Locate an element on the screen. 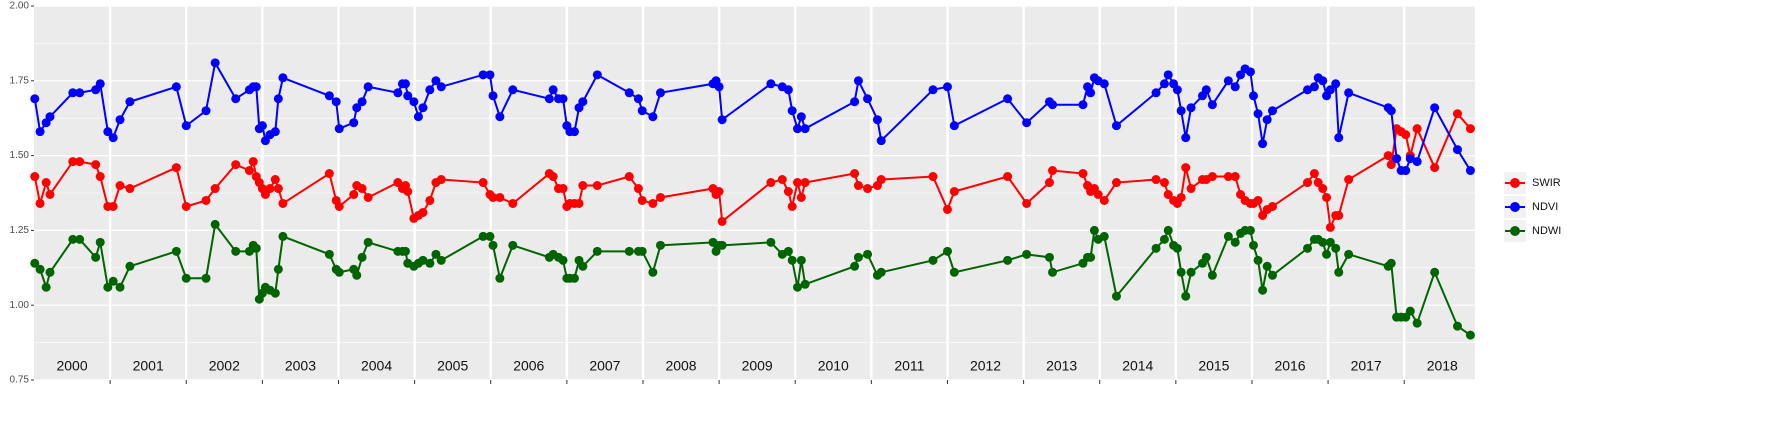 The height and width of the screenshot is (442, 1773). year-label: 2011 is located at coordinates (909, 366).